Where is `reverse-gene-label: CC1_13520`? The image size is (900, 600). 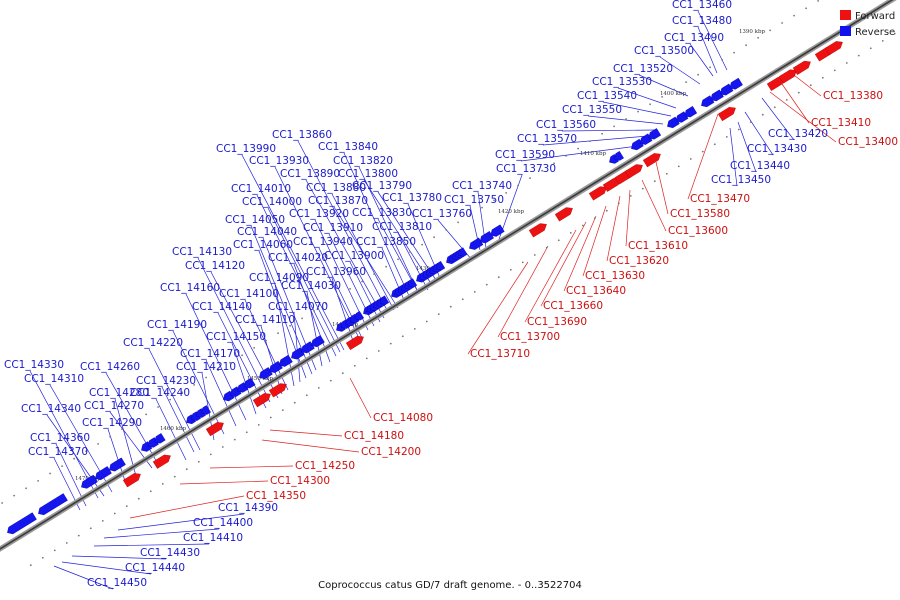 reverse-gene-label: CC1_13520 is located at coordinates (643, 69).